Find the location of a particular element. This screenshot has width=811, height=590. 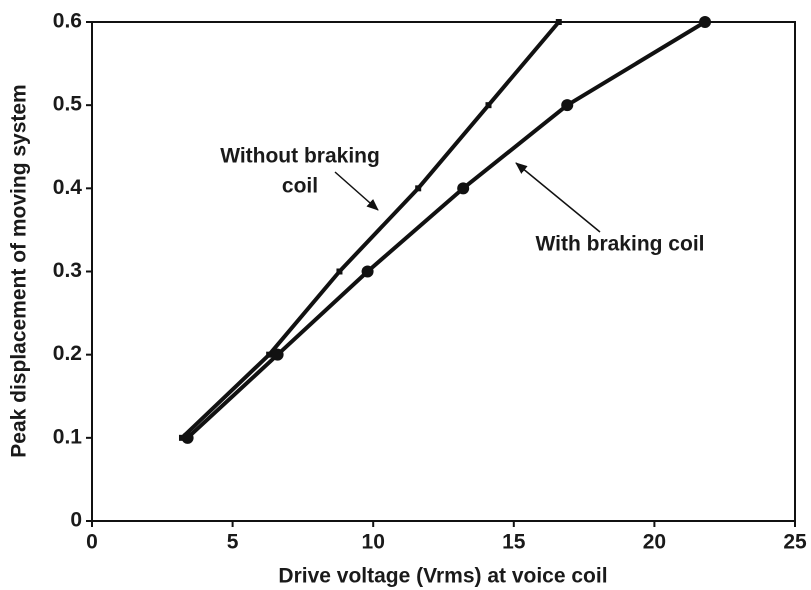

y-tick-label: 0 is located at coordinates (76, 520).